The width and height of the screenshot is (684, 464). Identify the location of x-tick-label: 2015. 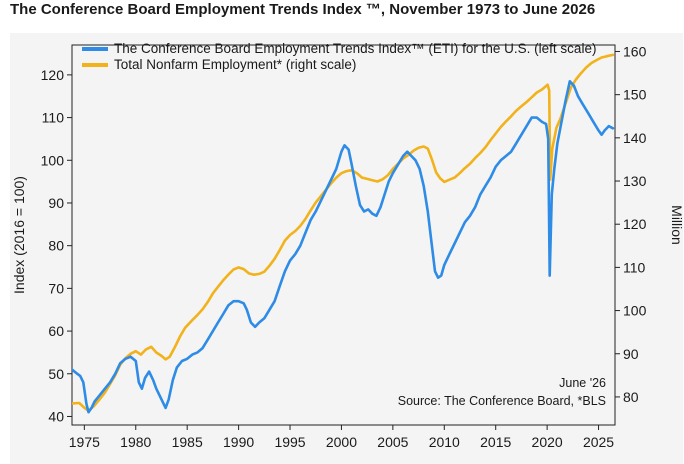
(495, 442).